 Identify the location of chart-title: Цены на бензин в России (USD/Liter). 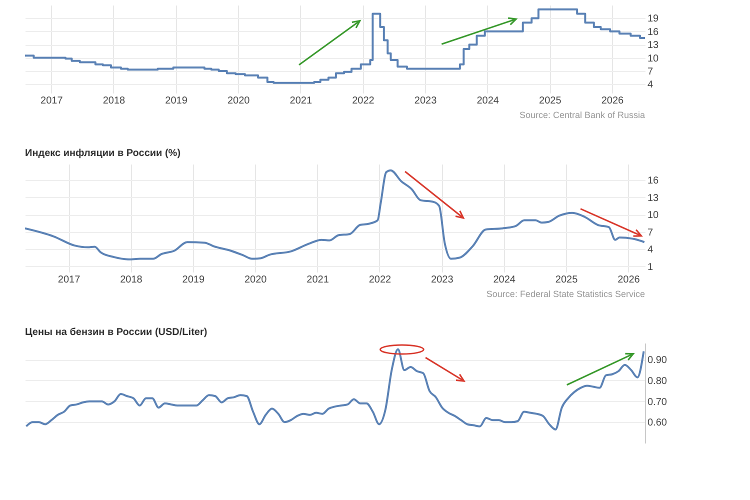
(116, 332).